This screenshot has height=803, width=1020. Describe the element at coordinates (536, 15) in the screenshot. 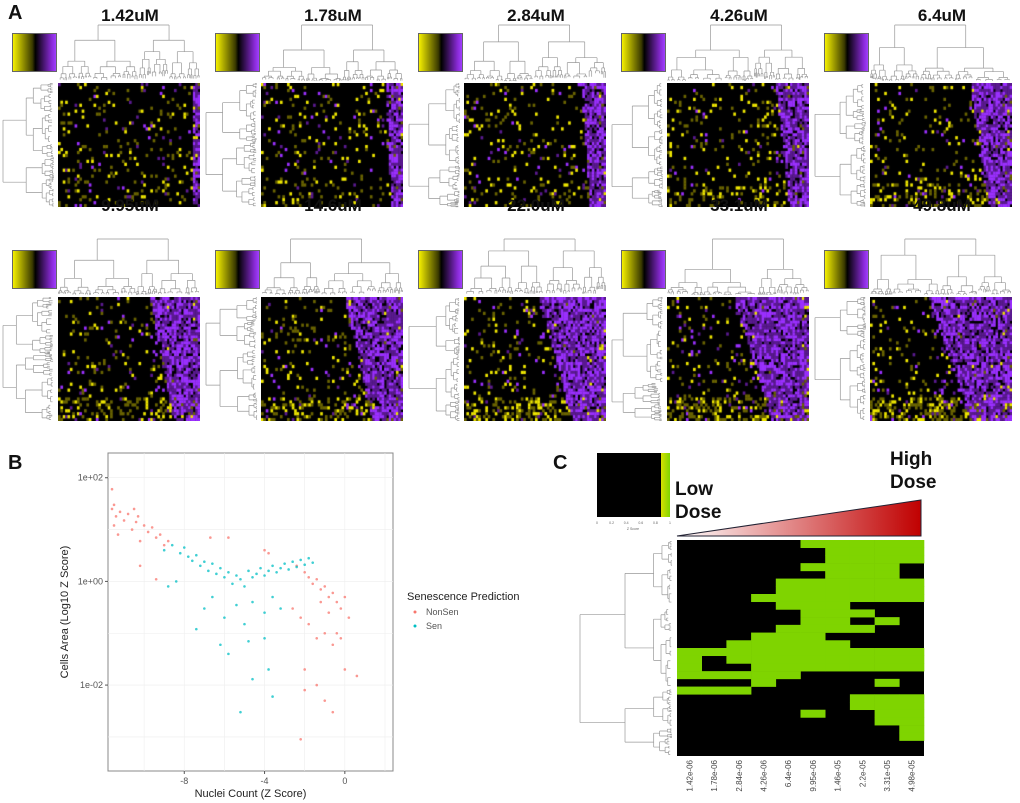

I see `heatmap-title: 2.84uM` at that location.